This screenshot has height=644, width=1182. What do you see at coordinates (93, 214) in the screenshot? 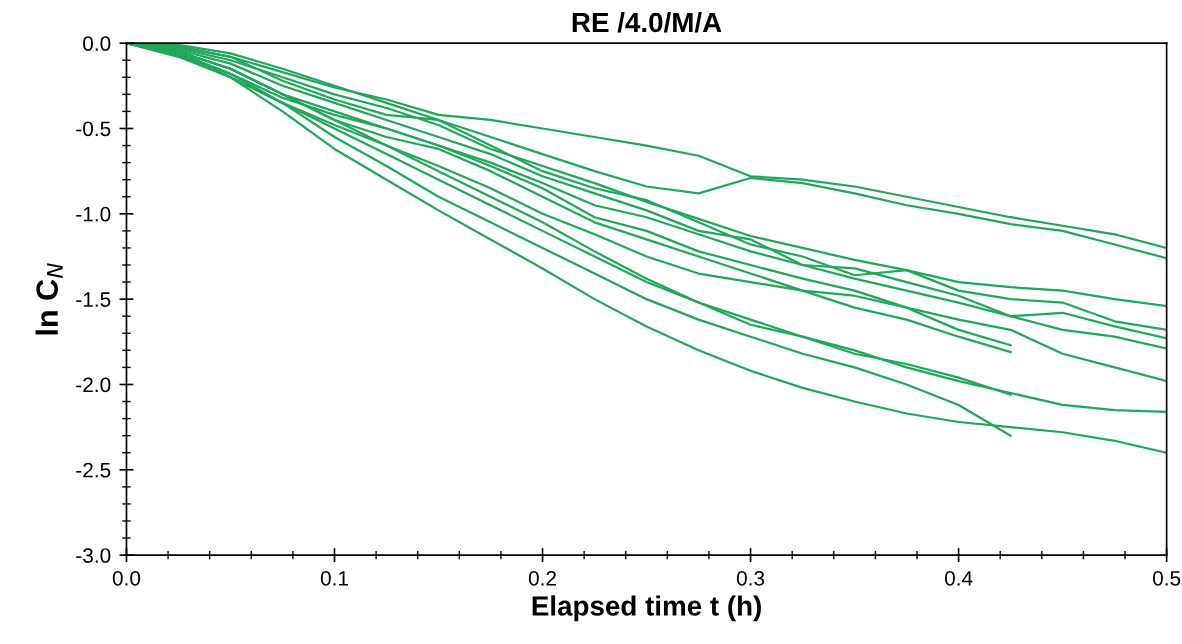
I see `y-tick-label: -1.0` at bounding box center [93, 214].